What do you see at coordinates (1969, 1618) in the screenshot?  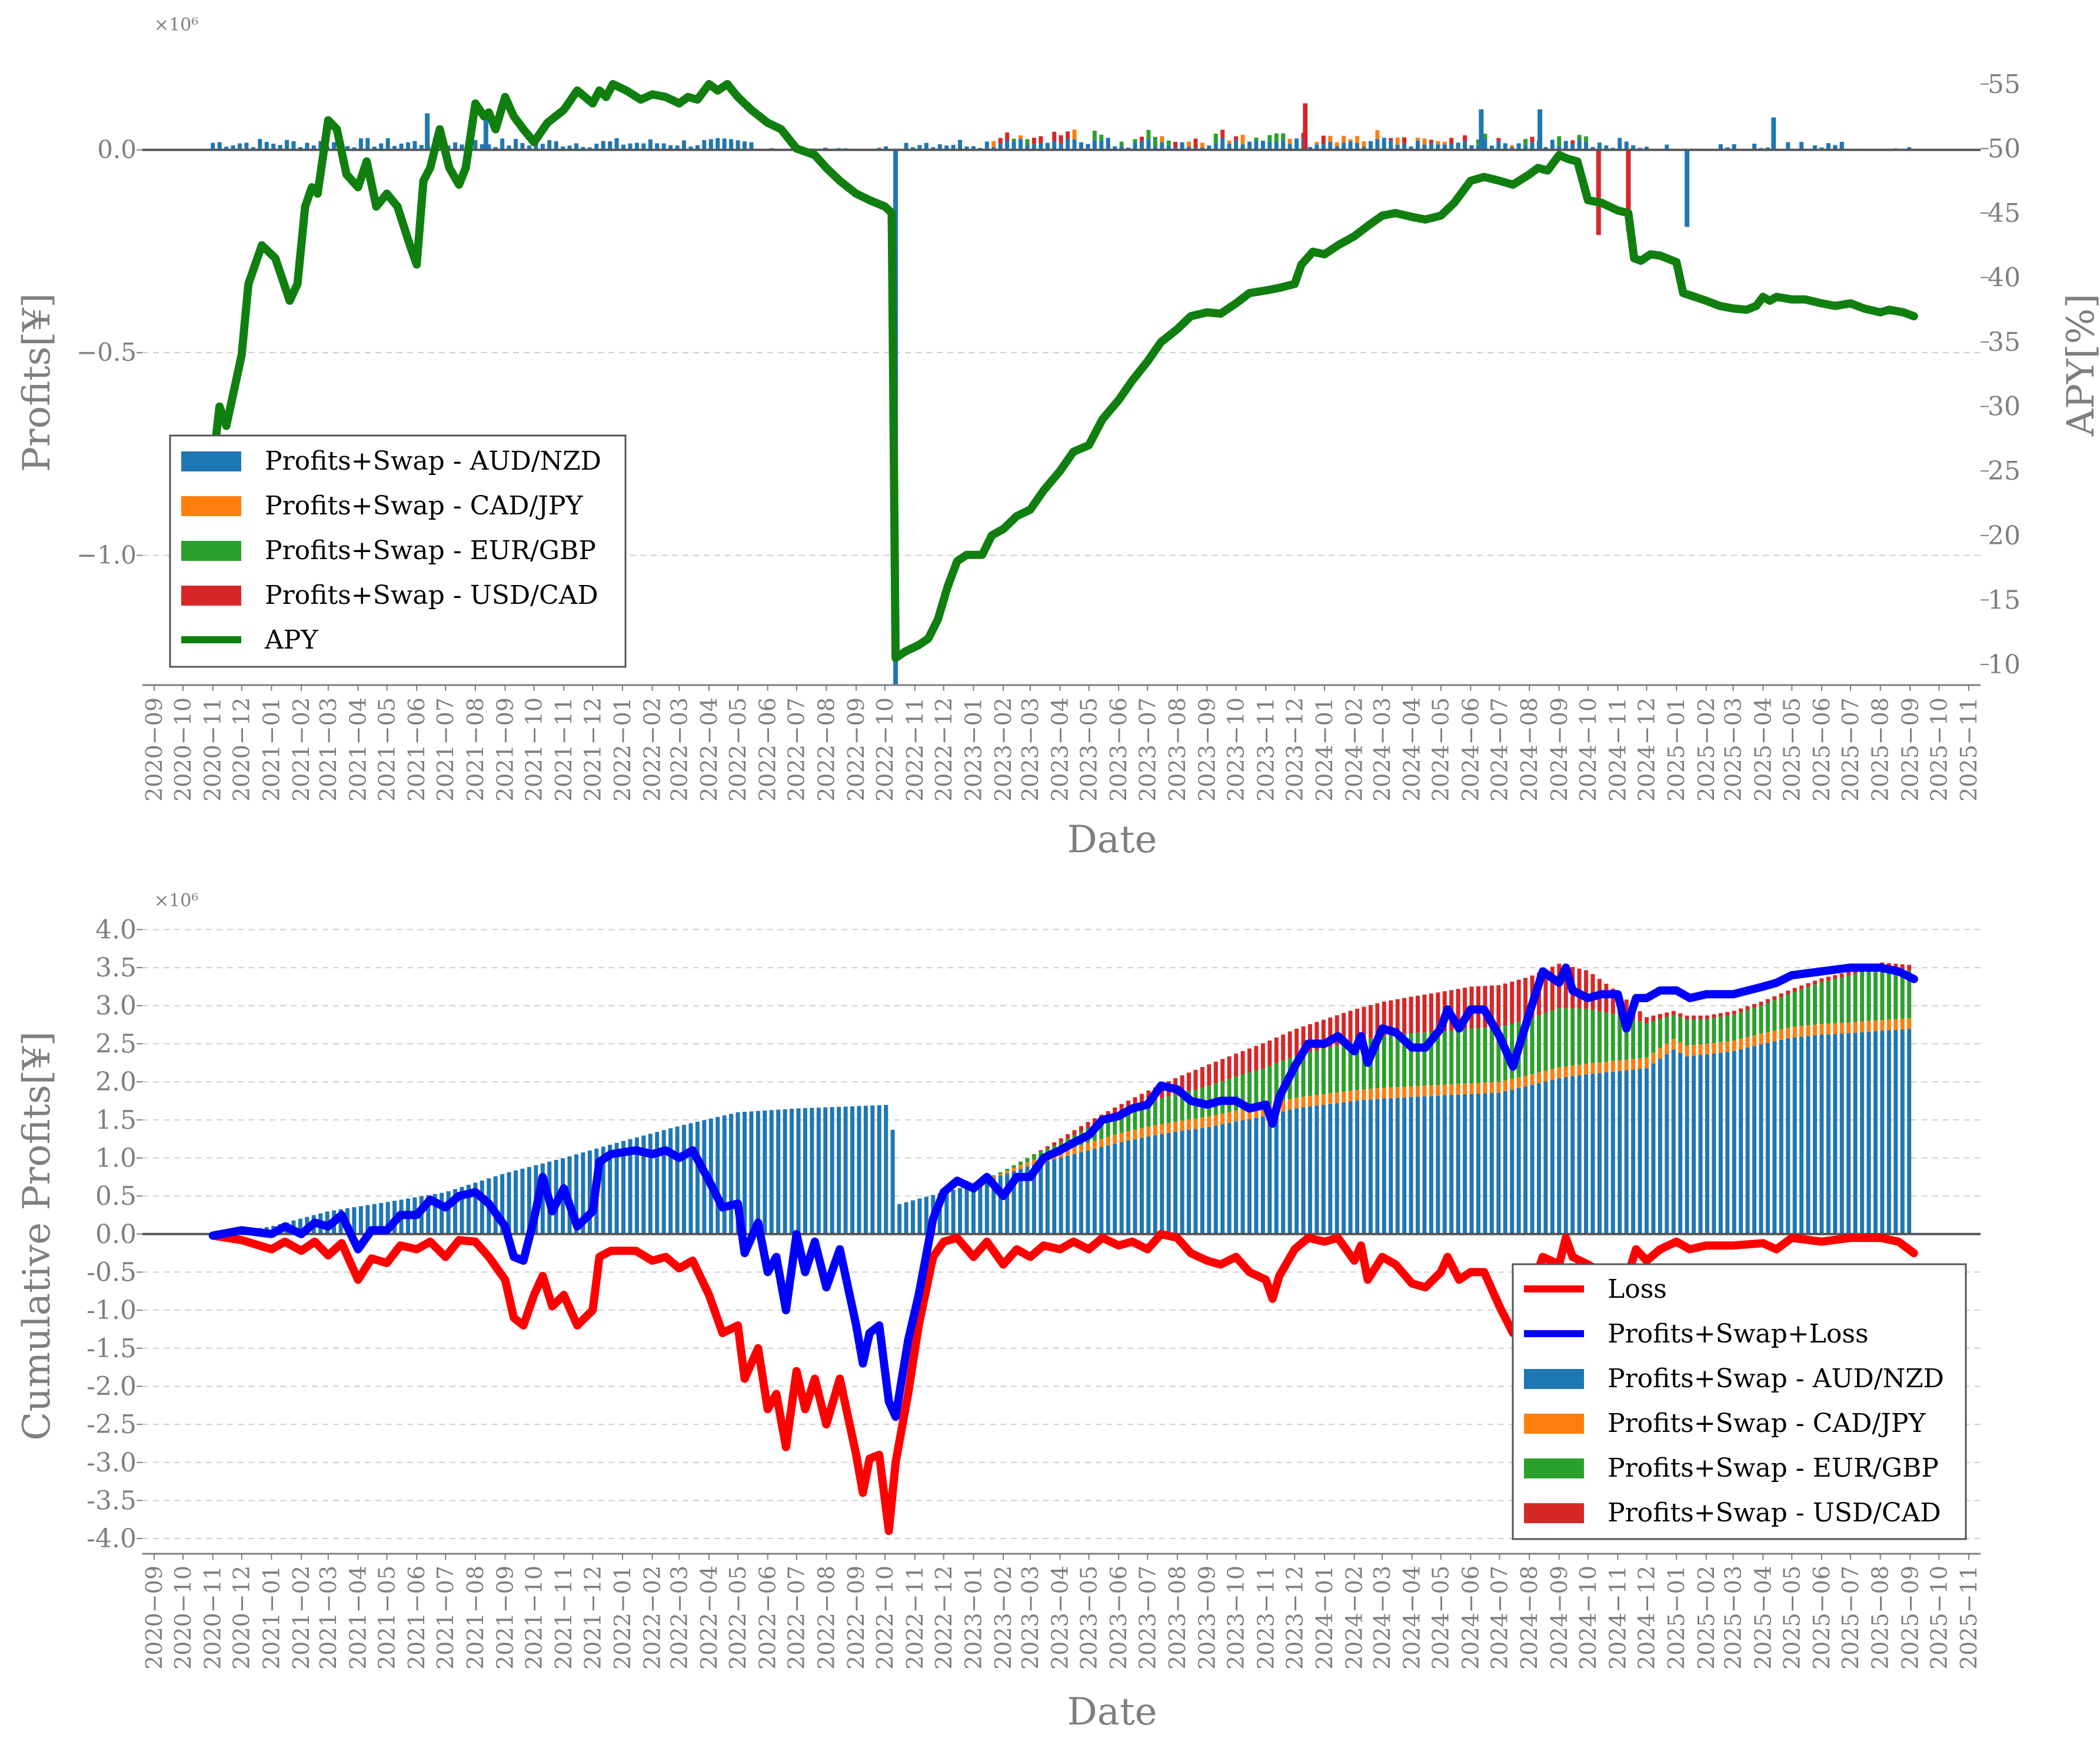 I see `x-tick-label: 2025−11` at bounding box center [1969, 1618].